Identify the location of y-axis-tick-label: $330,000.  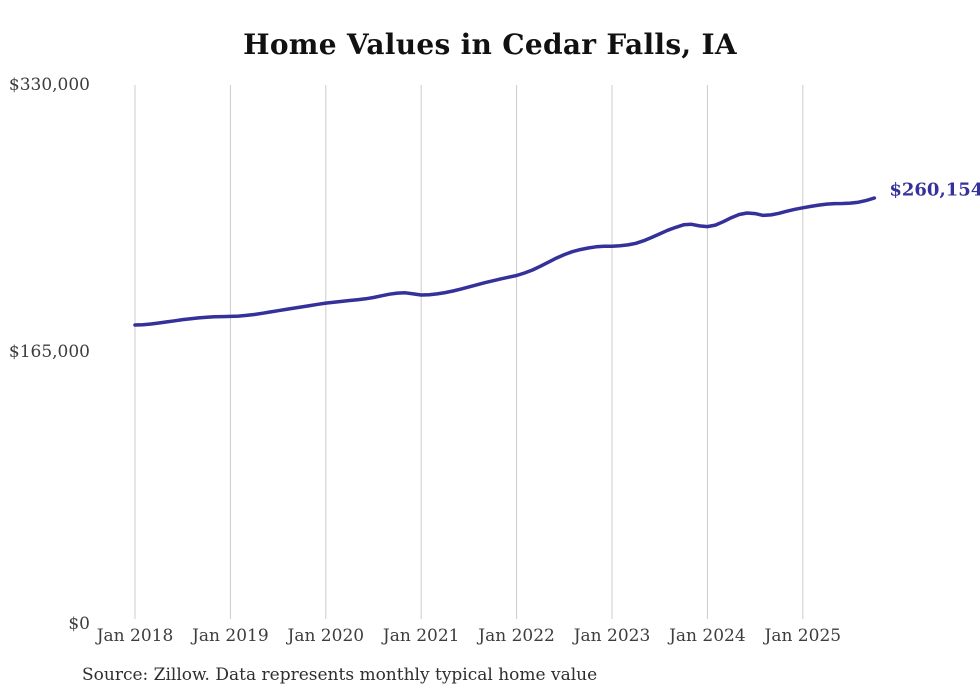
(49, 85).